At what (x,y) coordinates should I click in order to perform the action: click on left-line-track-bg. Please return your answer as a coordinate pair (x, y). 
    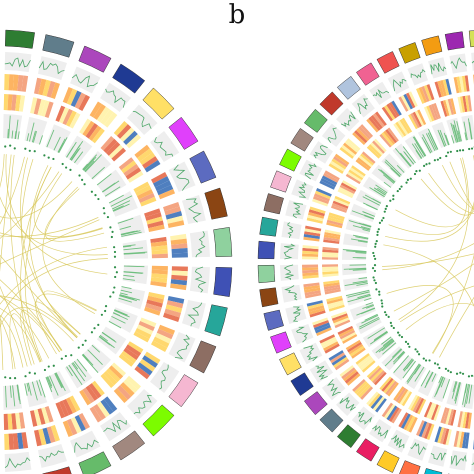
    Looking at the image, I should click on (85, 80).